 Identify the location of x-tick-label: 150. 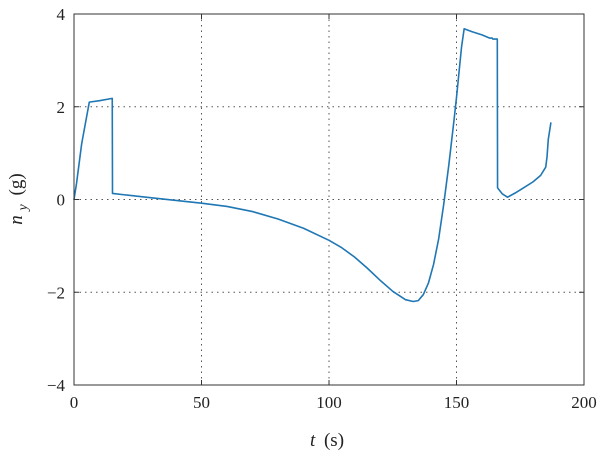
(457, 402).